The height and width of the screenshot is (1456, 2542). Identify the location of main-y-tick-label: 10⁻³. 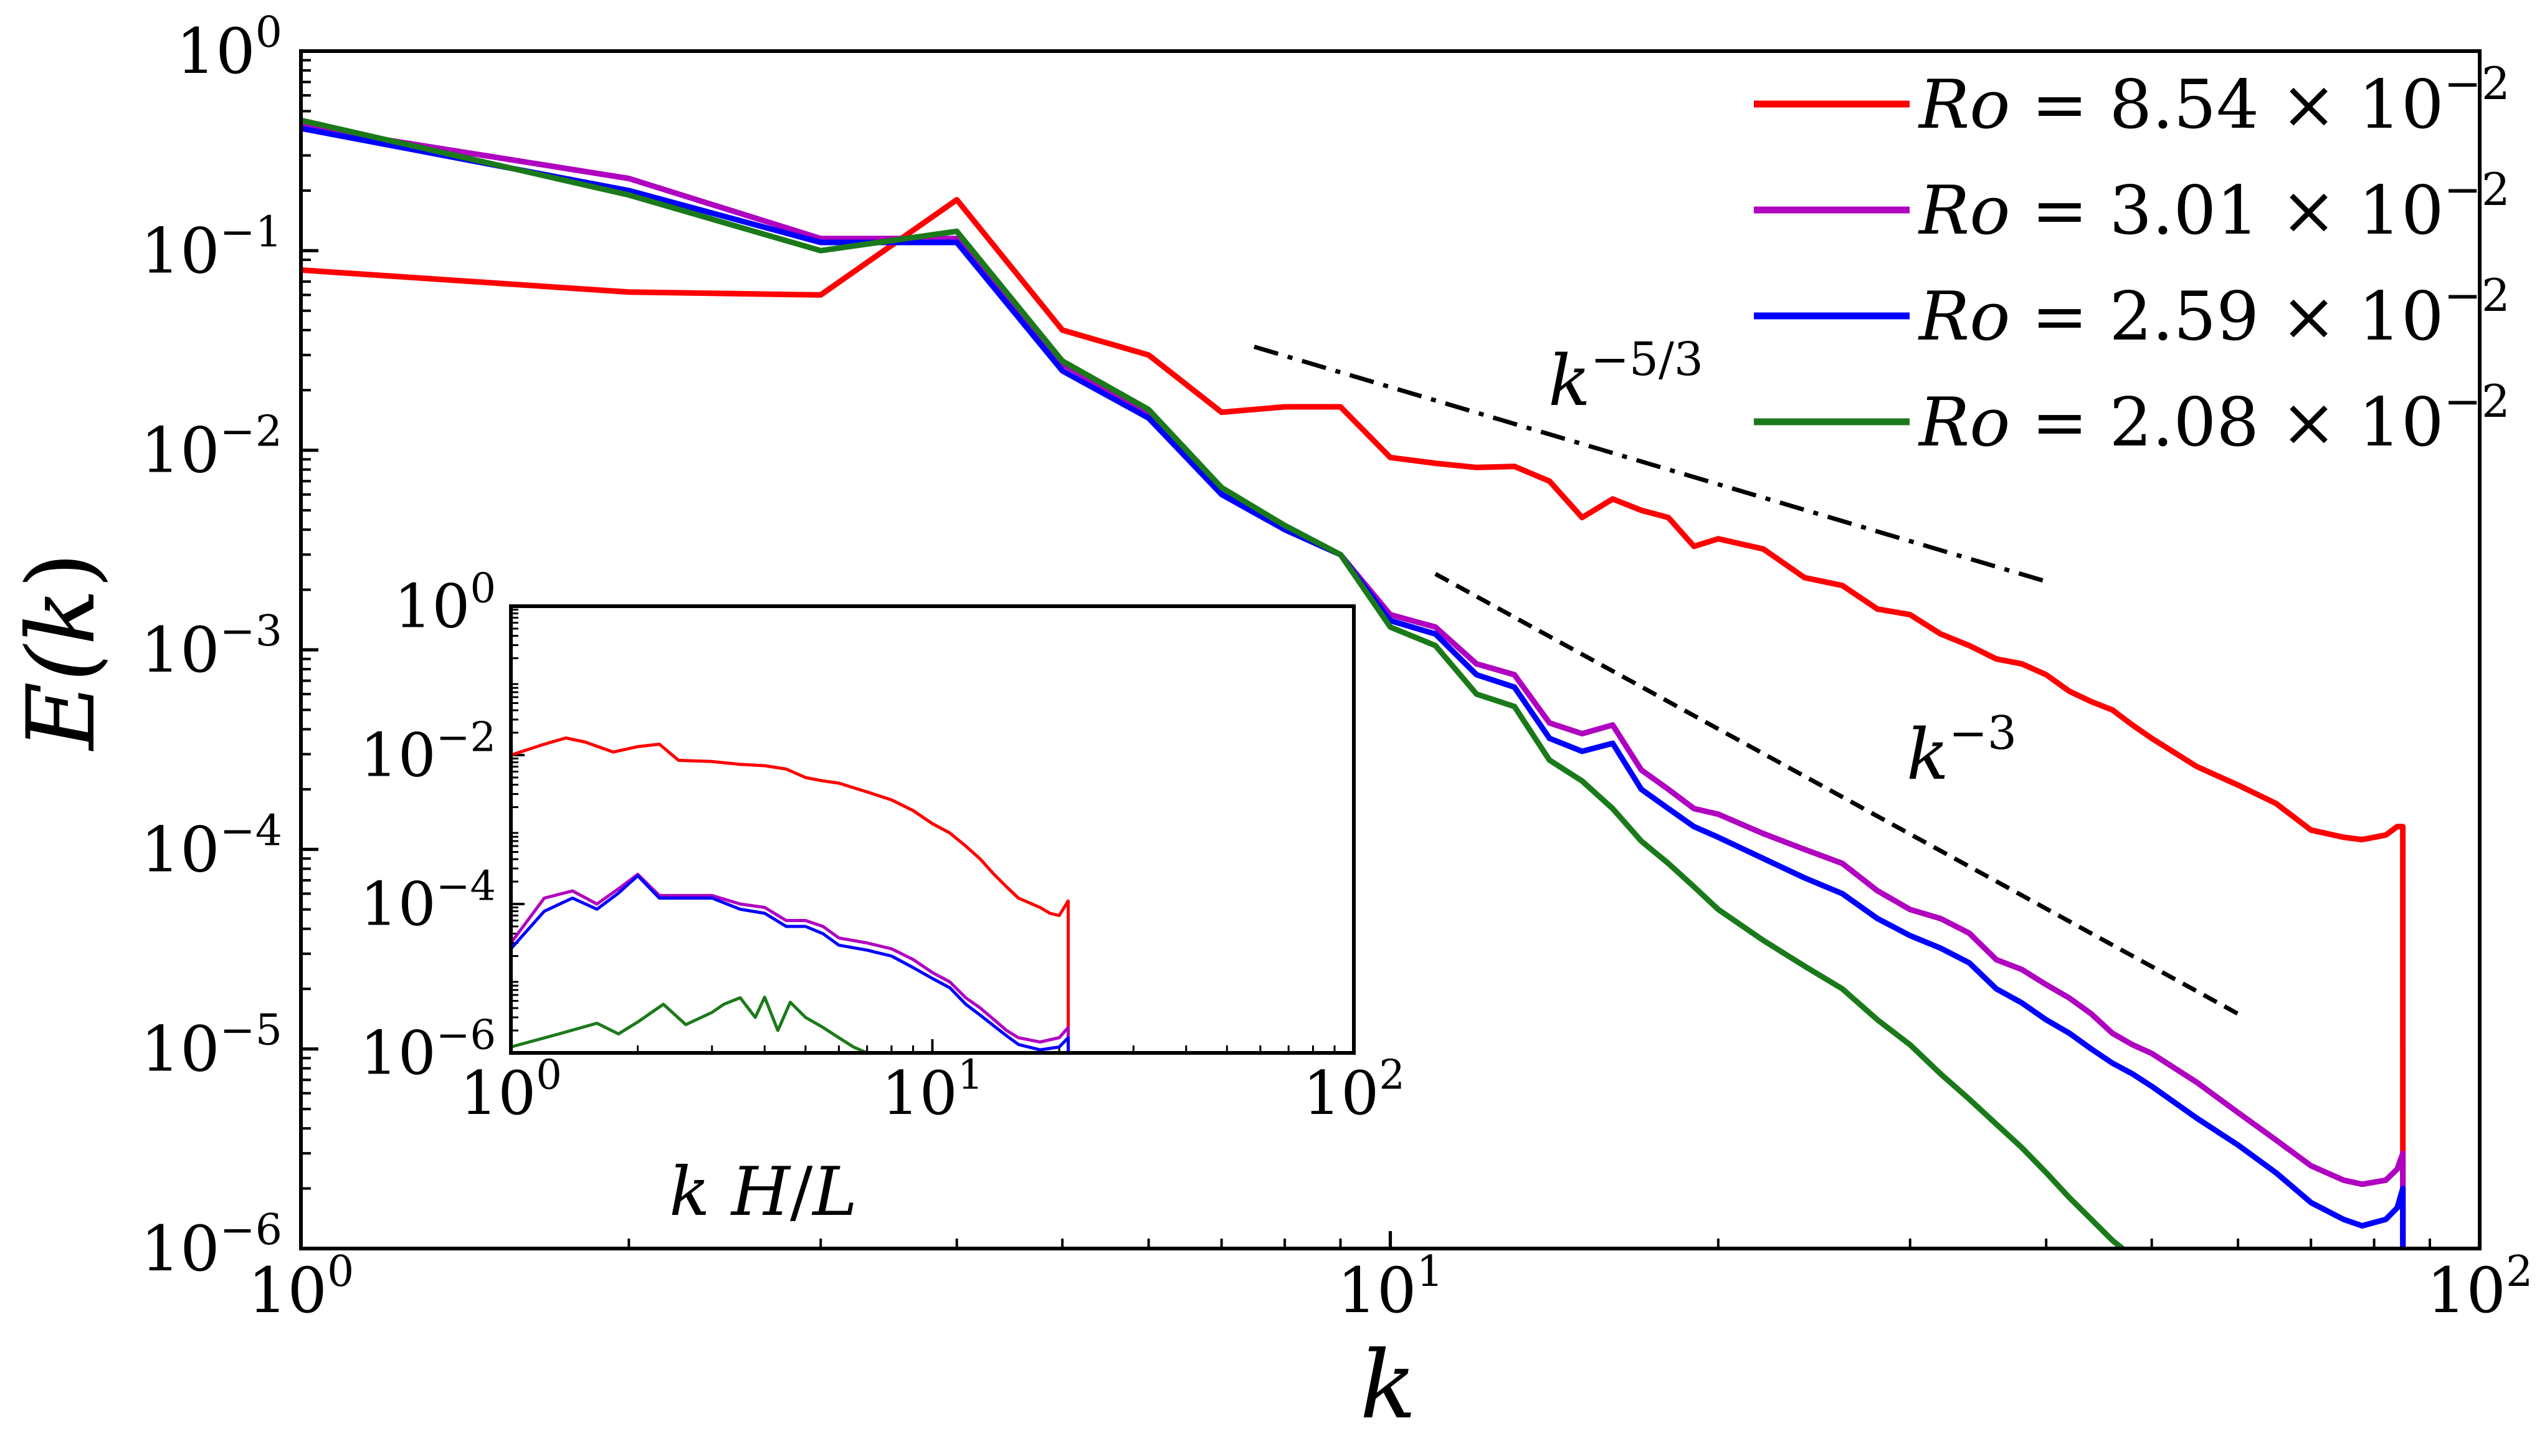
(212, 647).